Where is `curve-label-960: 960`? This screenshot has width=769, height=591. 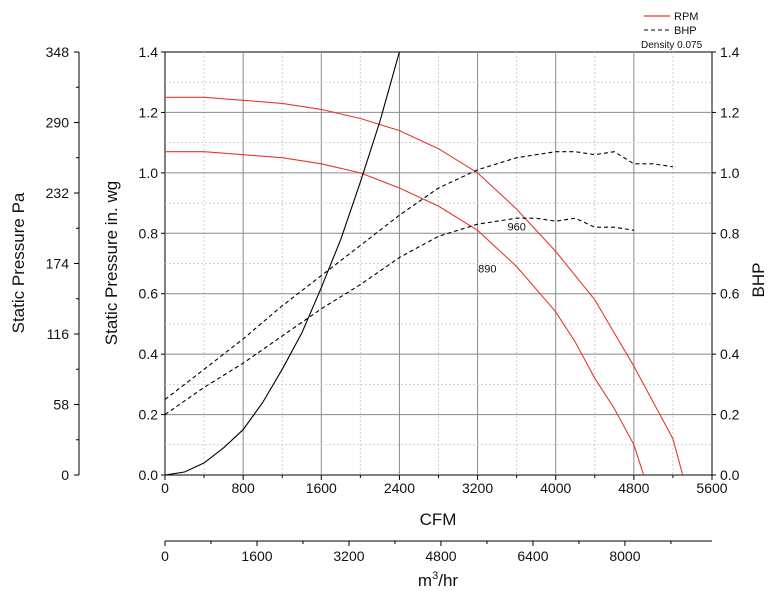 curve-label-960: 960 is located at coordinates (516, 227).